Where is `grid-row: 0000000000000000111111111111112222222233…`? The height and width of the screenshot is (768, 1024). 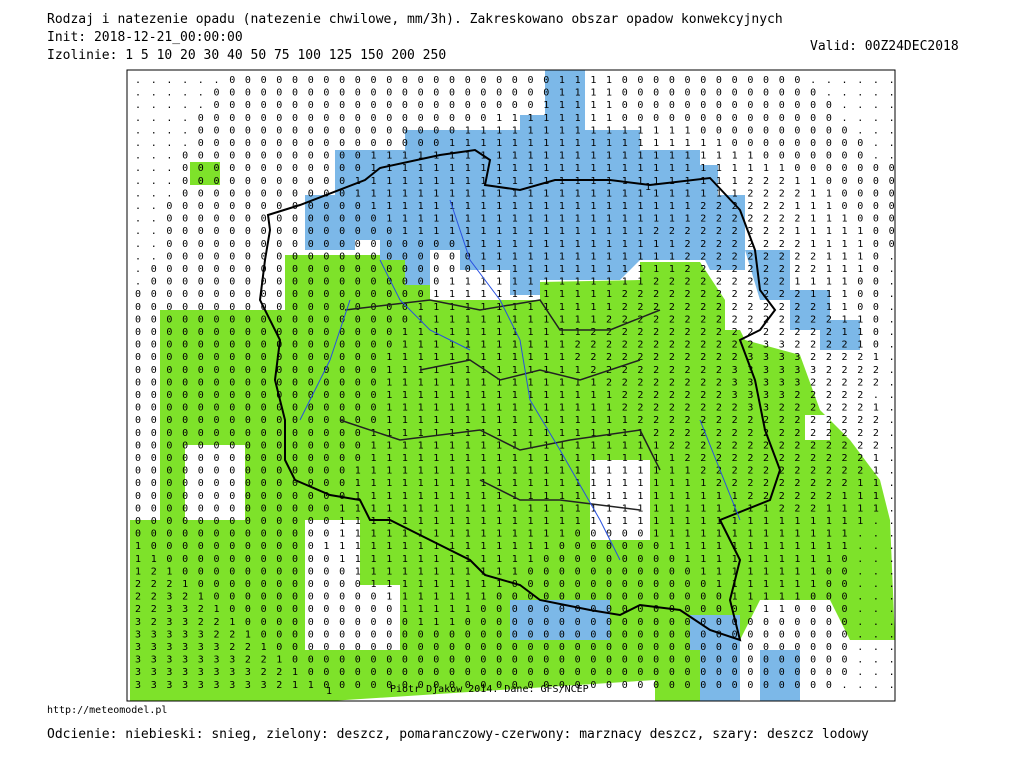 grid-row: 0000000000000000111111111111112222222233… is located at coordinates (519, 382).